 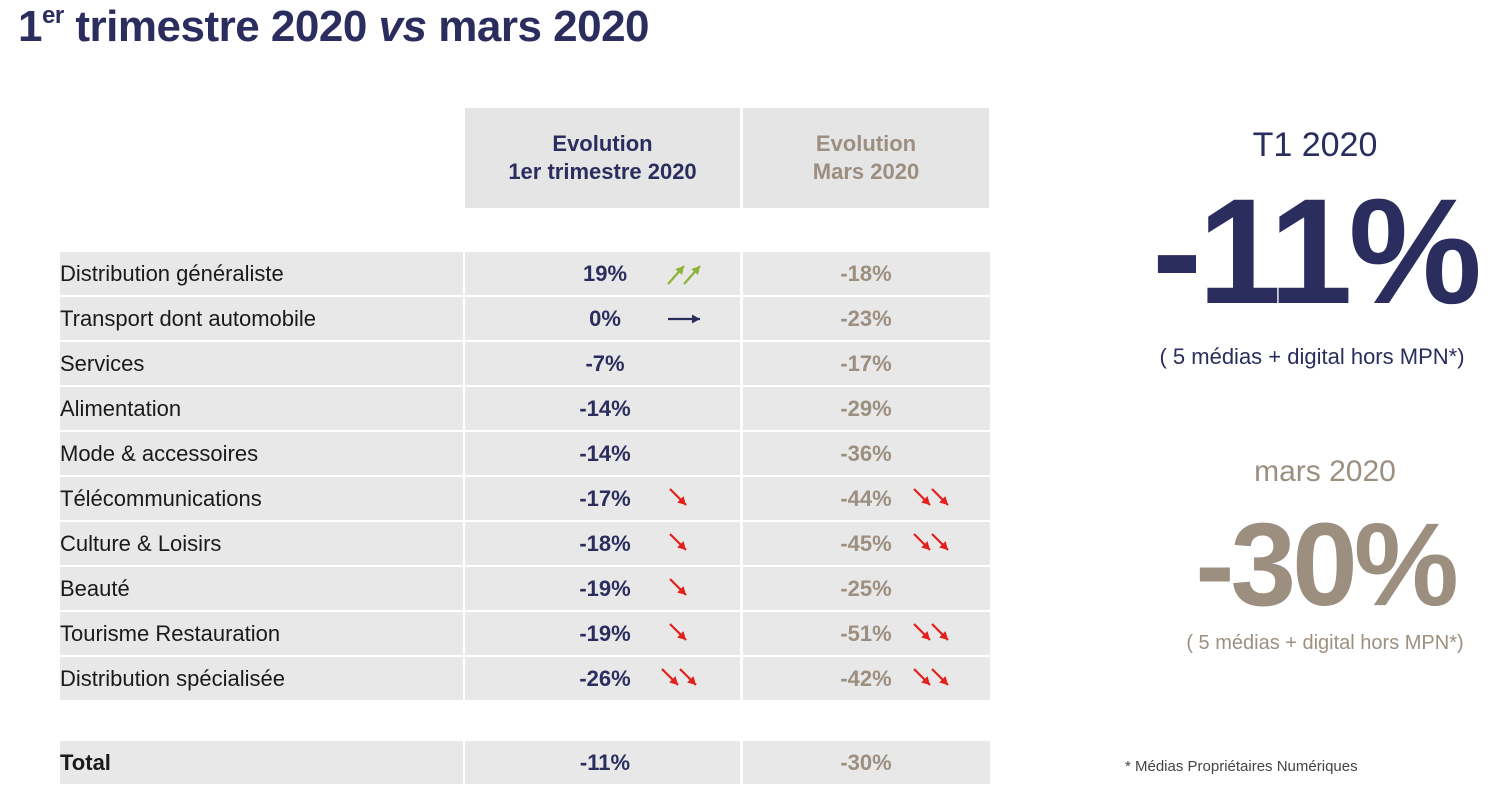 I want to click on sector-label: Alimentation, so click(x=121, y=408).